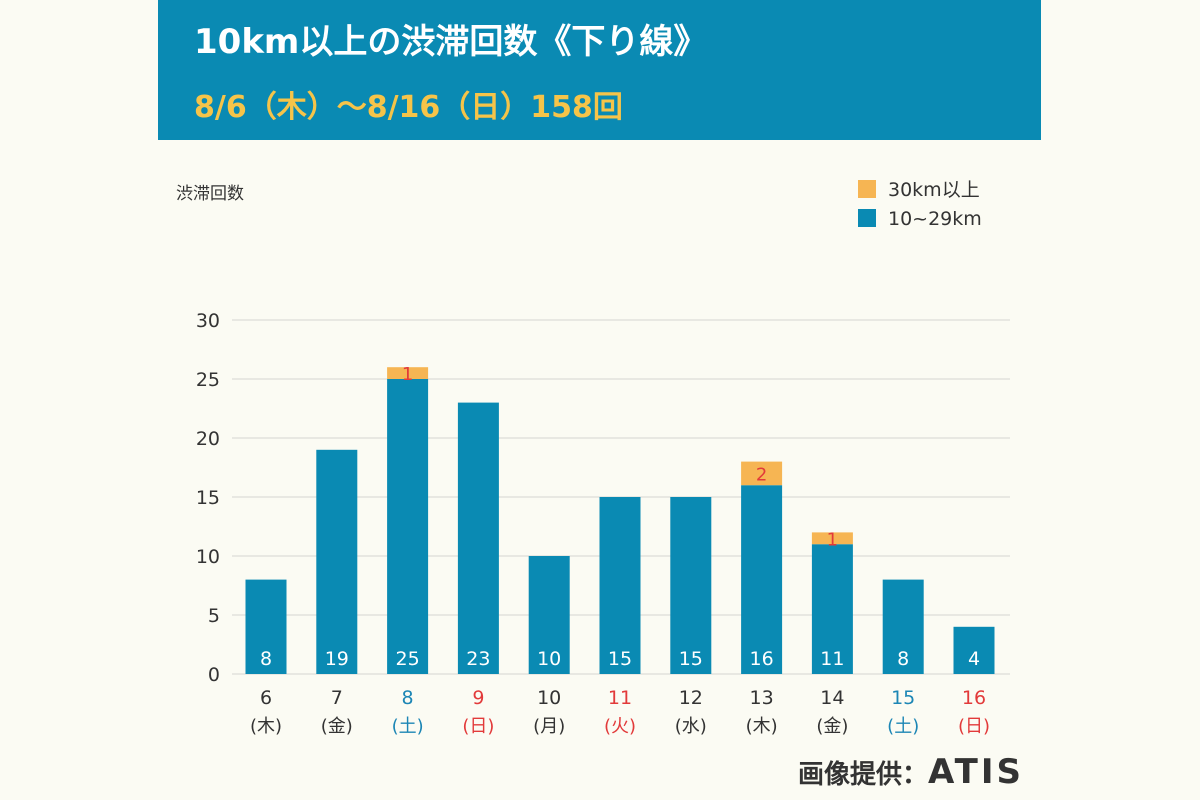 This screenshot has height=800, width=1200. I want to click on data-label: 10, so click(549, 659).